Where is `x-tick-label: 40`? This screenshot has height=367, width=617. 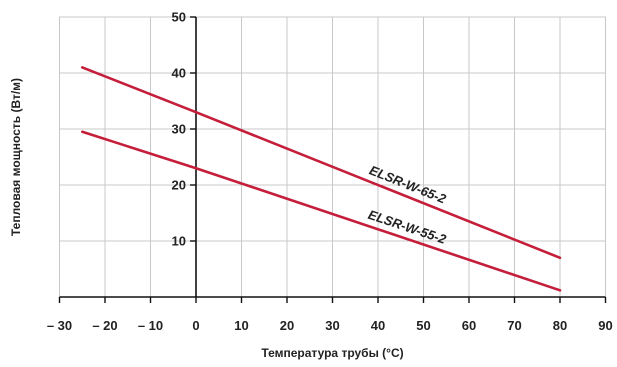
x-tick-label: 40 is located at coordinates (378, 325).